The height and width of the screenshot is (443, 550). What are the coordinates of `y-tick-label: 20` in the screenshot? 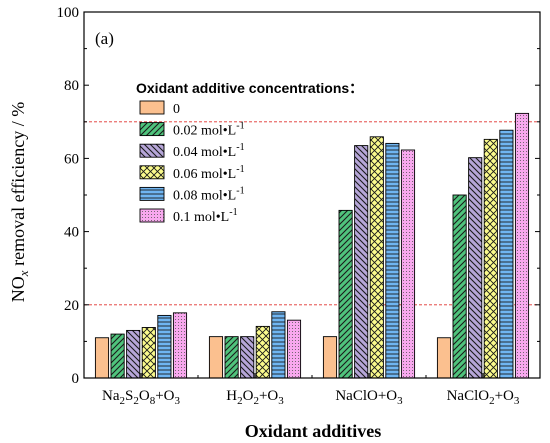 It's located at (71, 306).